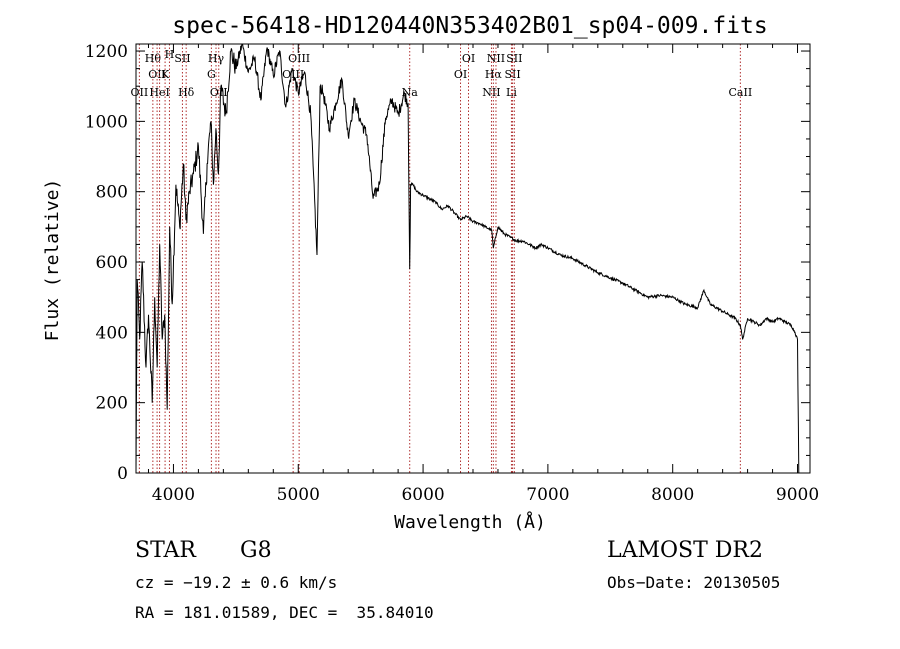 The image size is (900, 649). I want to click on spectral-line-label: H, so click(170, 54).